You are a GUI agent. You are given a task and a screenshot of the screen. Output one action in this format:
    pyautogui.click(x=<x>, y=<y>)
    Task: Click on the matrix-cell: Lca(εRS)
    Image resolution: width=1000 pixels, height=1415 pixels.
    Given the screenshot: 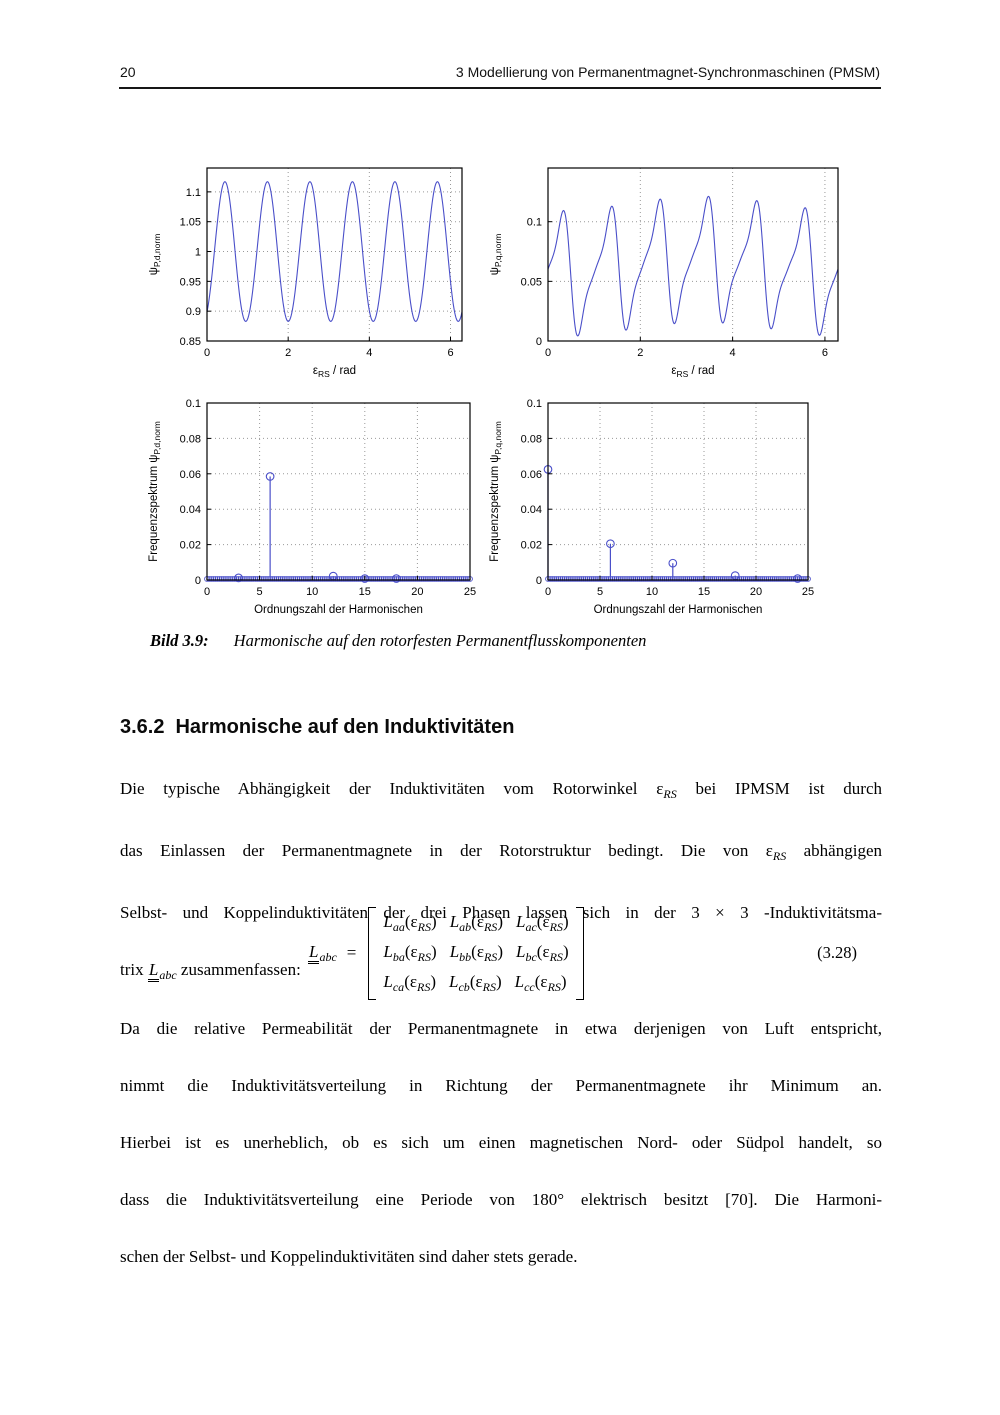 What is the action you would take?
    pyautogui.click(x=410, y=982)
    